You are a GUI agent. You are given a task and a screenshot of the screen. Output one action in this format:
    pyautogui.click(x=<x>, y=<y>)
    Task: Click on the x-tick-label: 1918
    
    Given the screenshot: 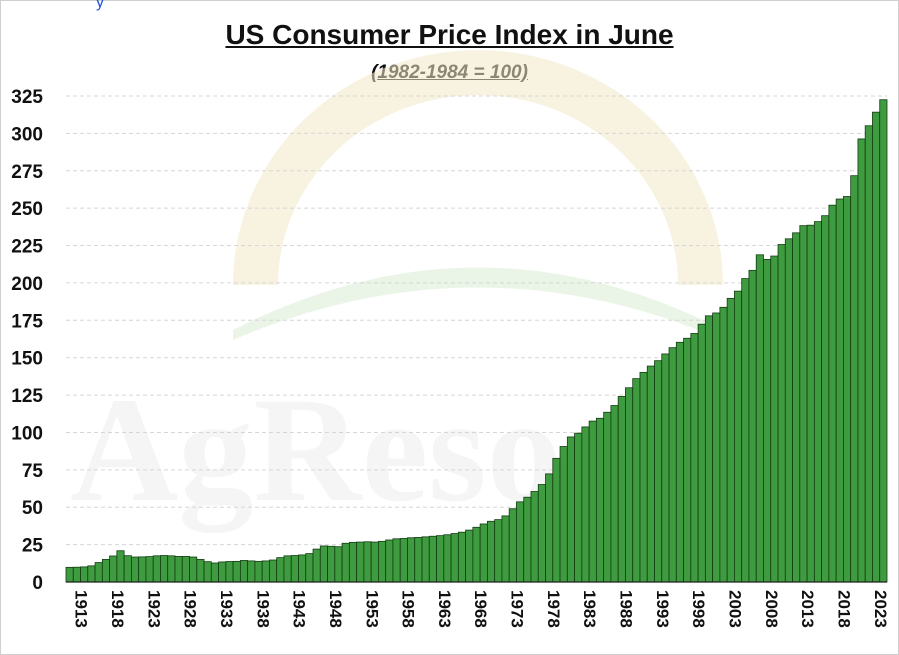 What is the action you would take?
    pyautogui.click(x=117, y=609)
    